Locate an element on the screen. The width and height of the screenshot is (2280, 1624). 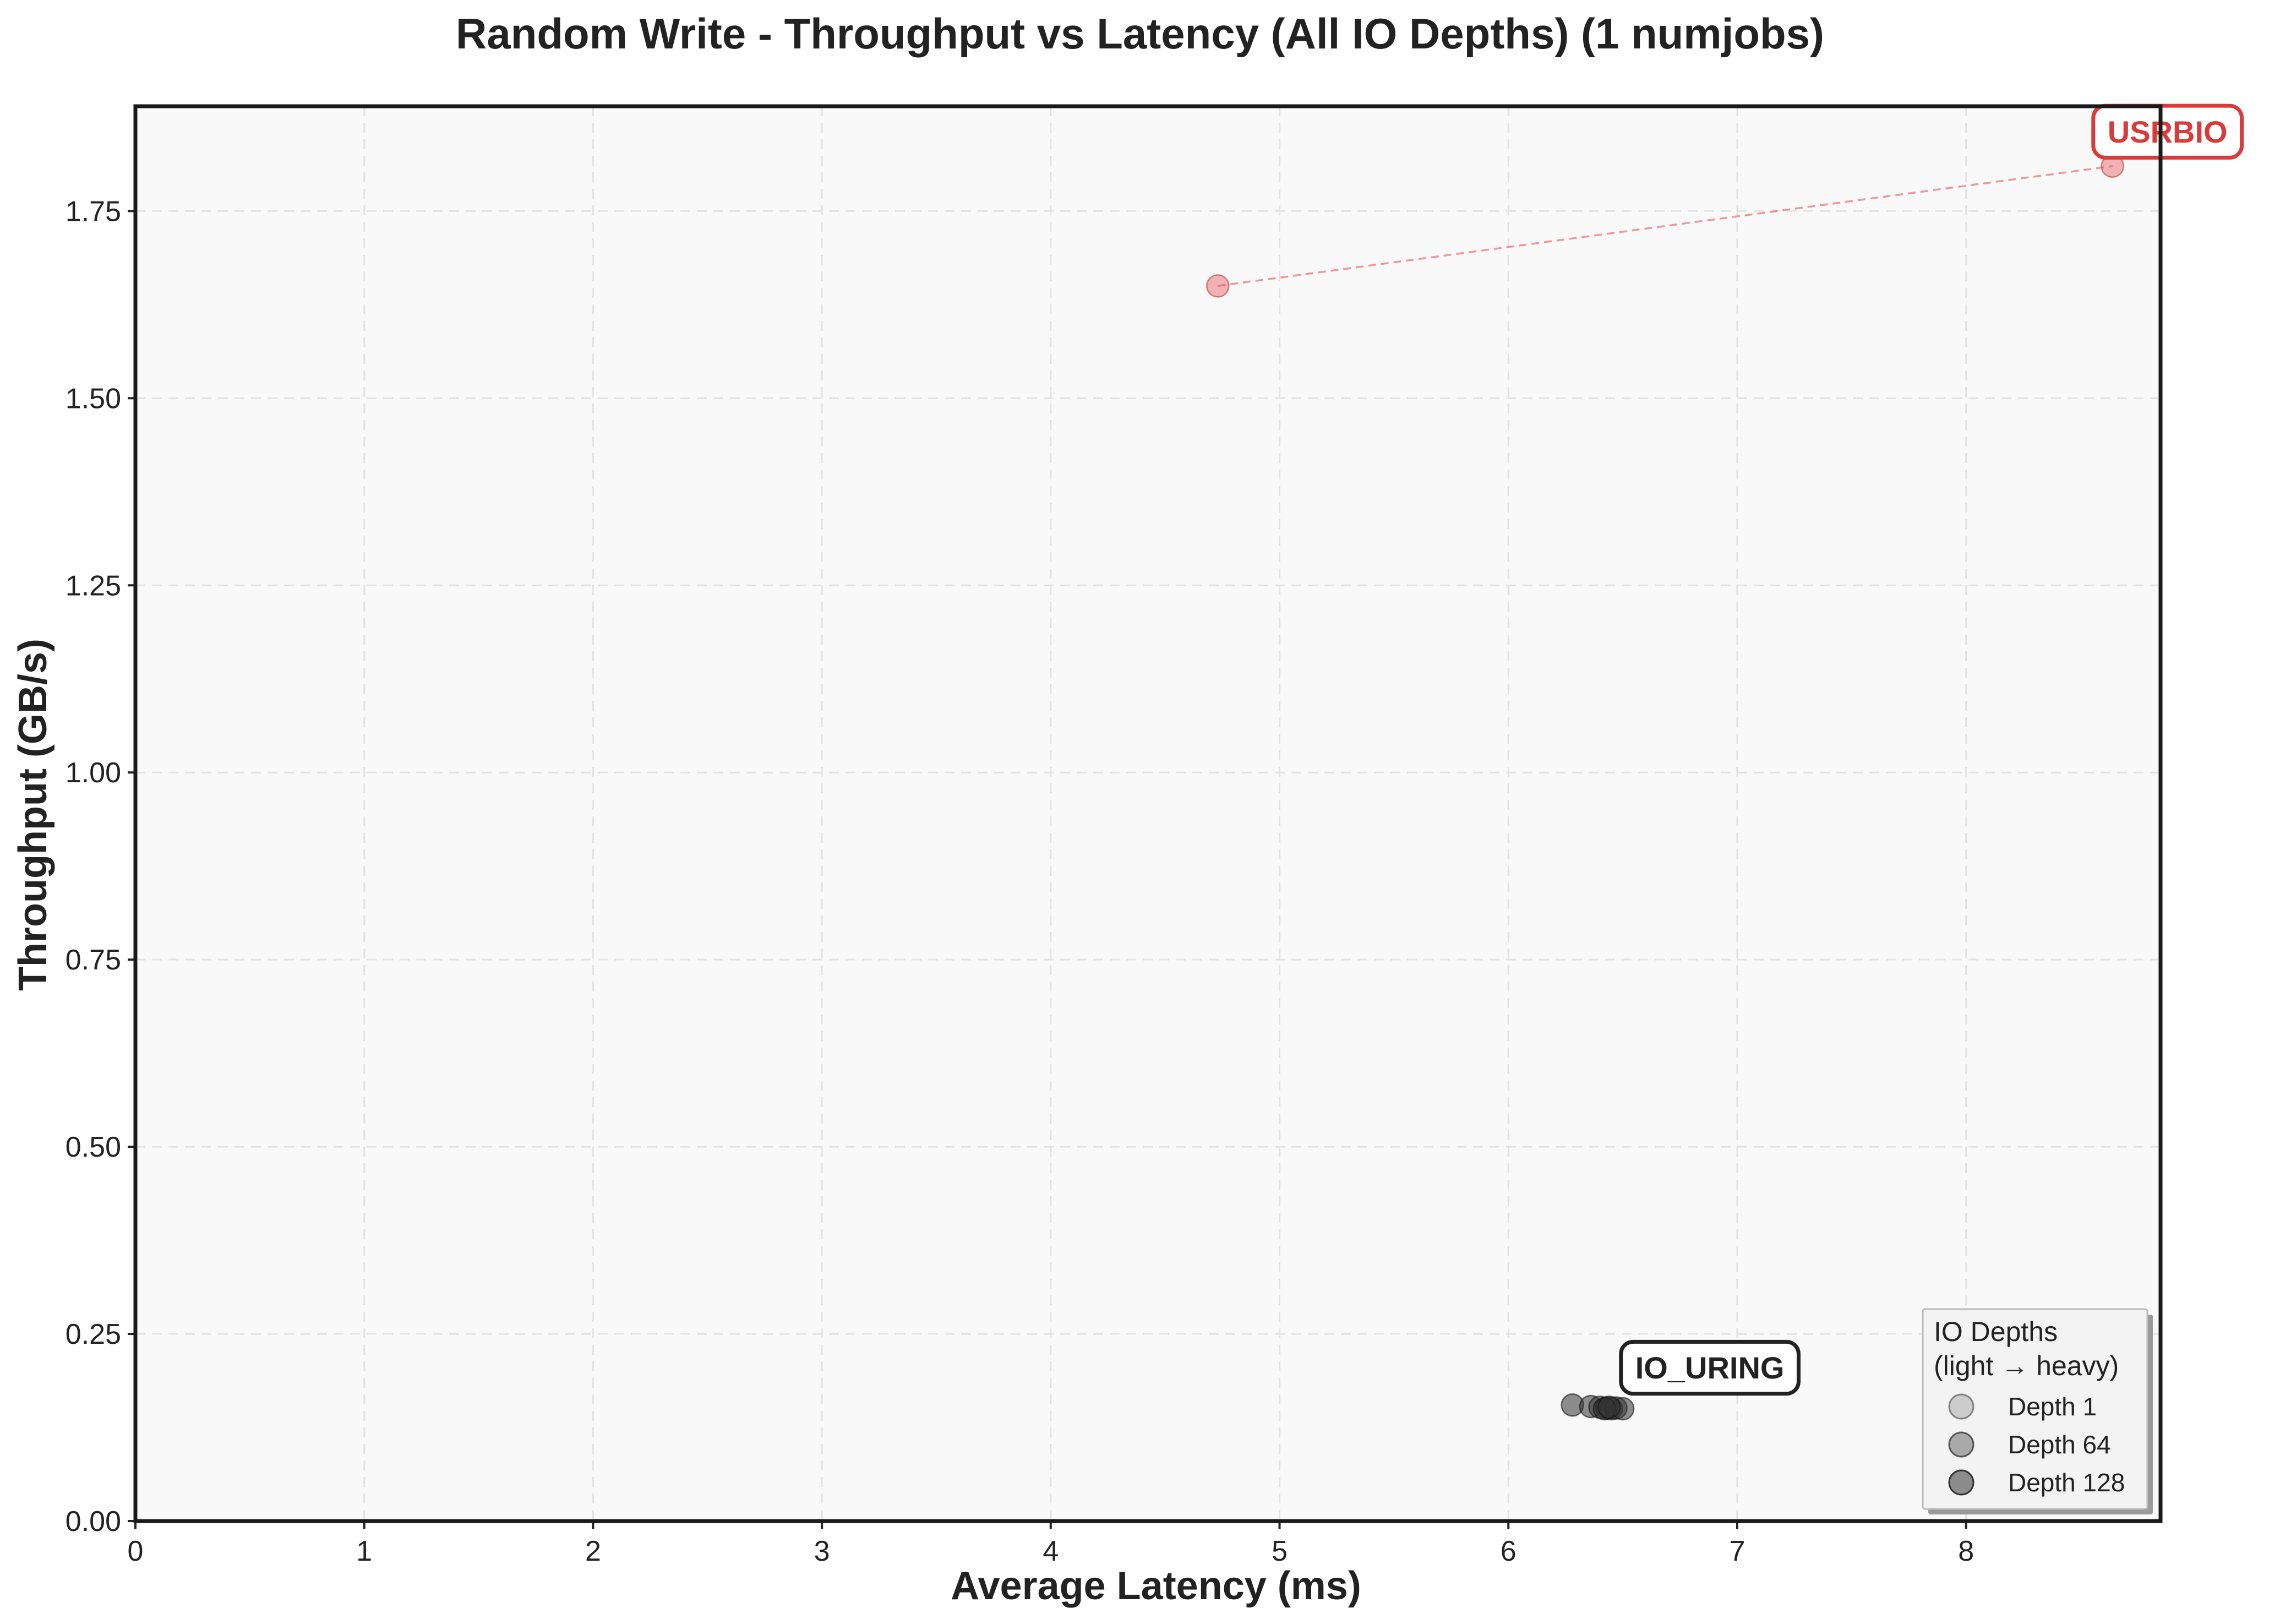
x-tick-label: 4 is located at coordinates (1051, 1551).